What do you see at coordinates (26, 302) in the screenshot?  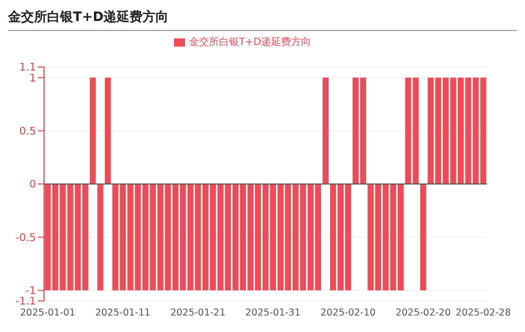 I see `y-tick-label: -1.1` at bounding box center [26, 302].